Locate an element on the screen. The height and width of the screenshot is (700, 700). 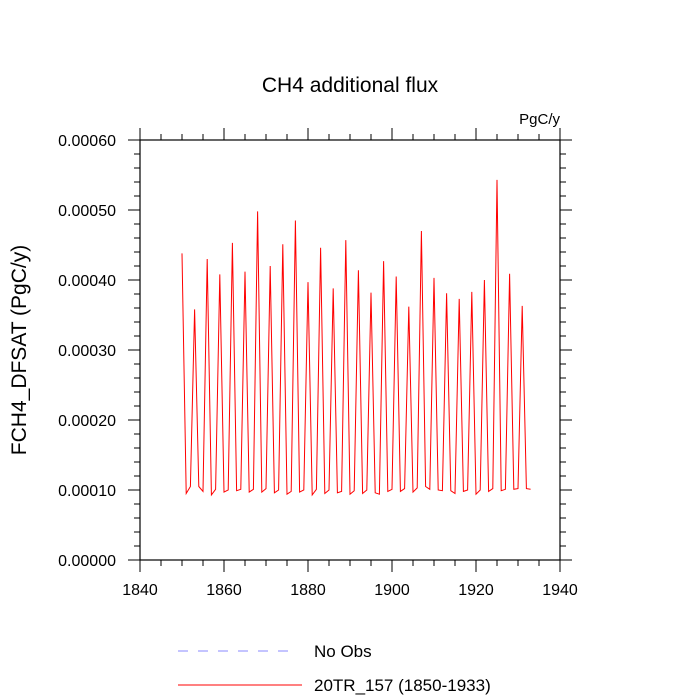
x-tick-label: 1860 is located at coordinates (224, 590).